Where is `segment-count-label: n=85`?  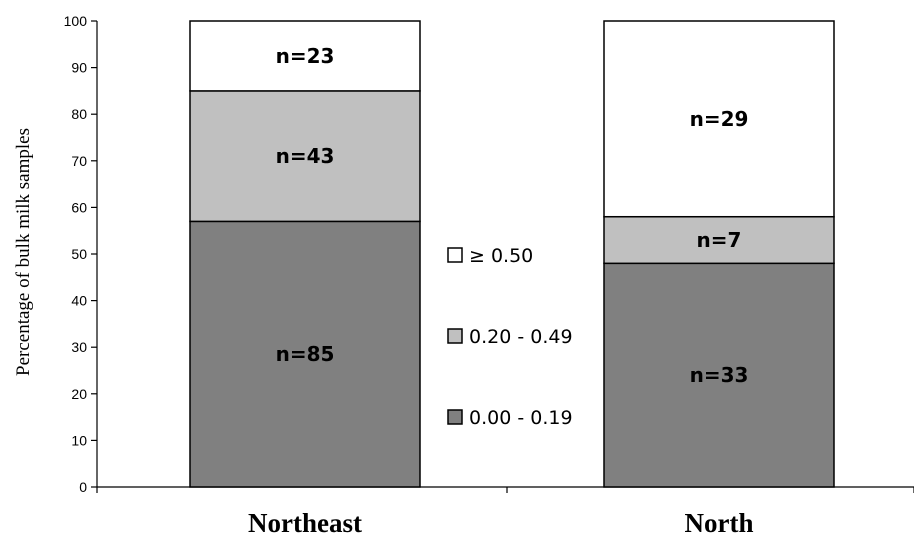 segment-count-label: n=85 is located at coordinates (305, 354).